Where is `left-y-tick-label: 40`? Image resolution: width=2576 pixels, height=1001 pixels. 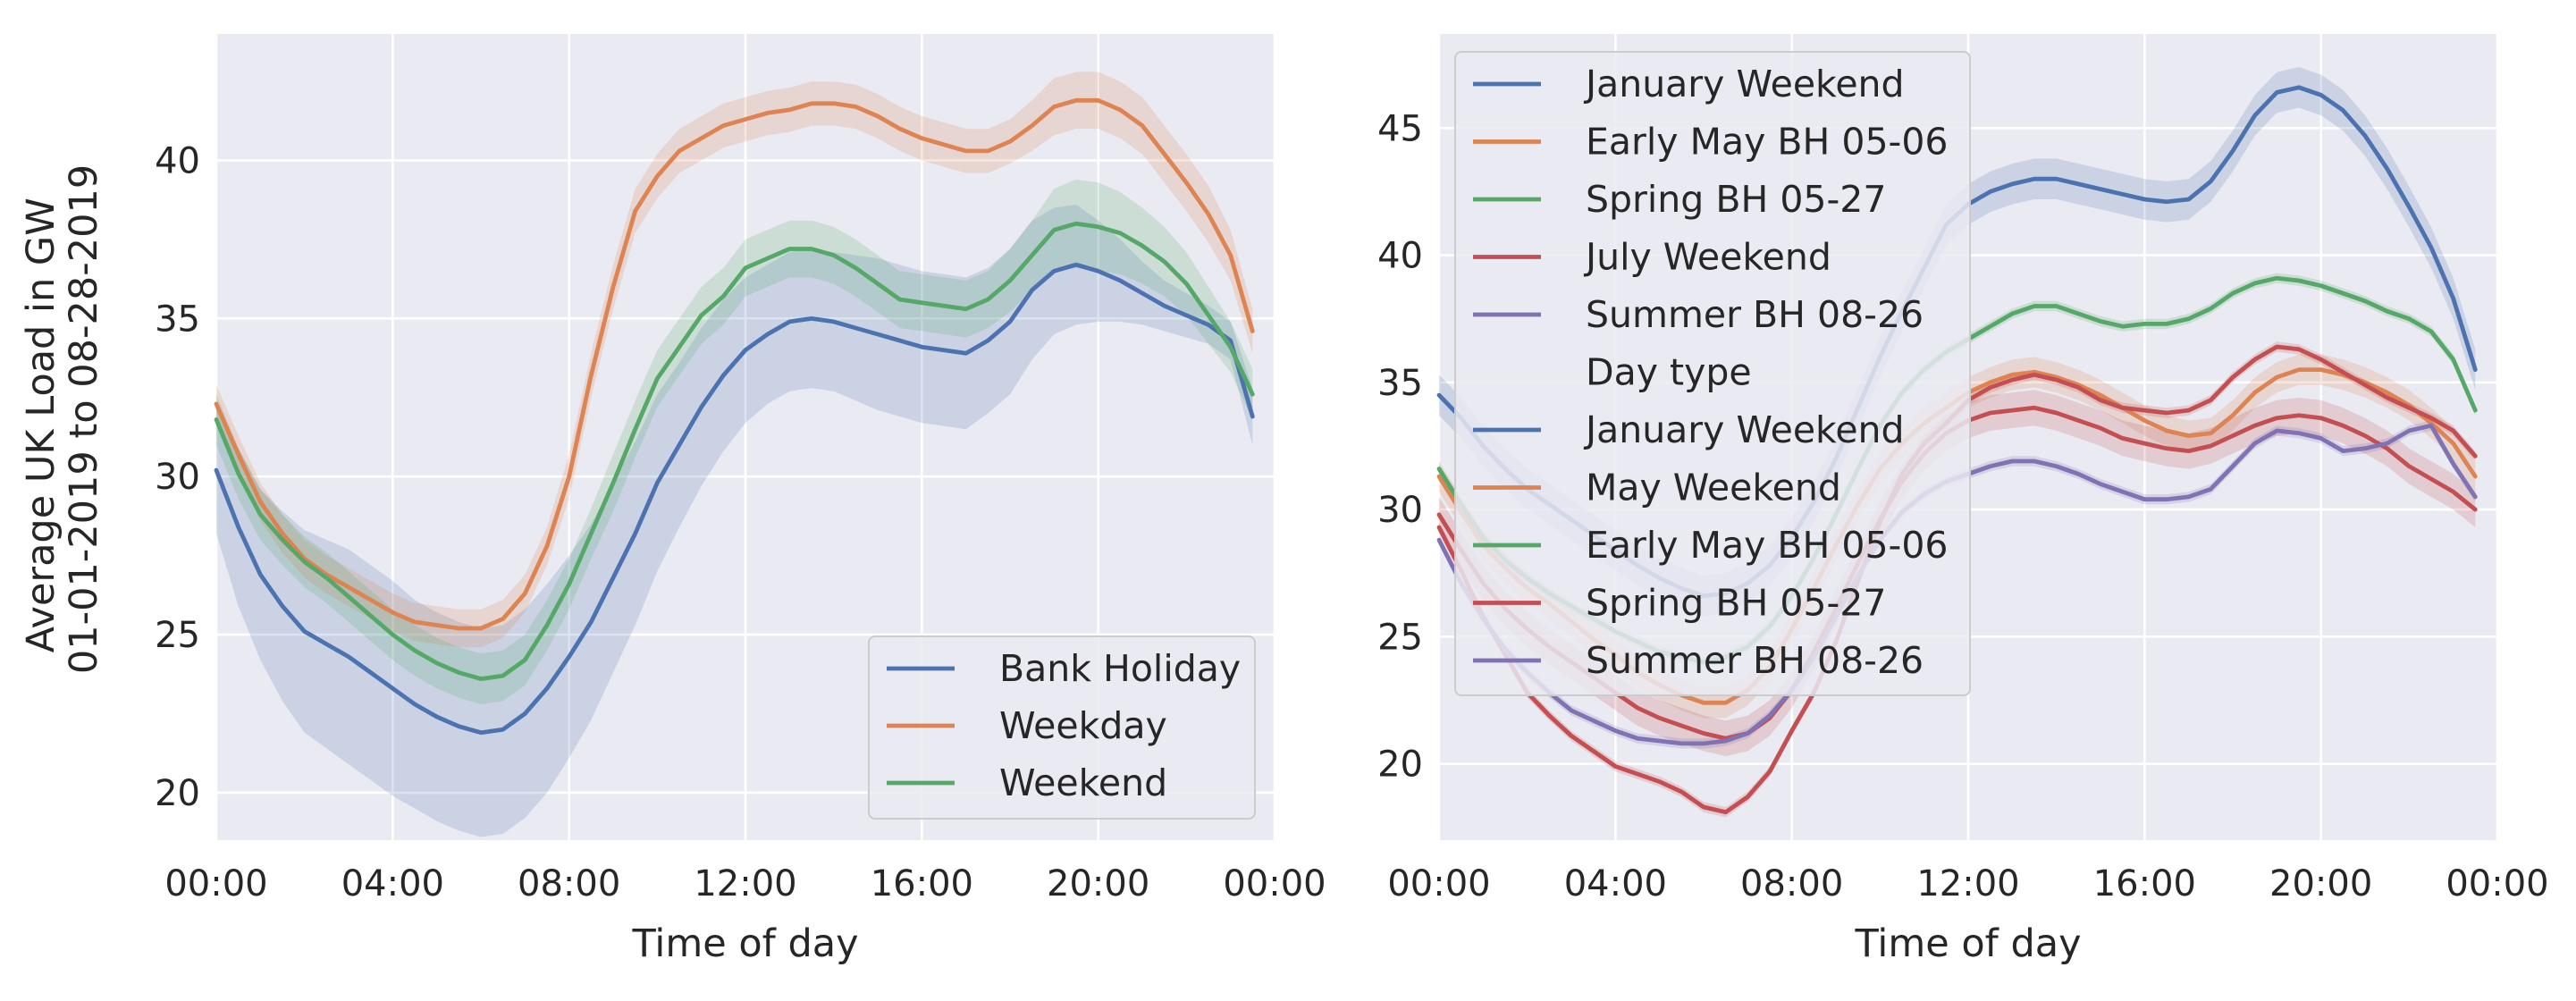
left-y-tick-label: 40 is located at coordinates (178, 161).